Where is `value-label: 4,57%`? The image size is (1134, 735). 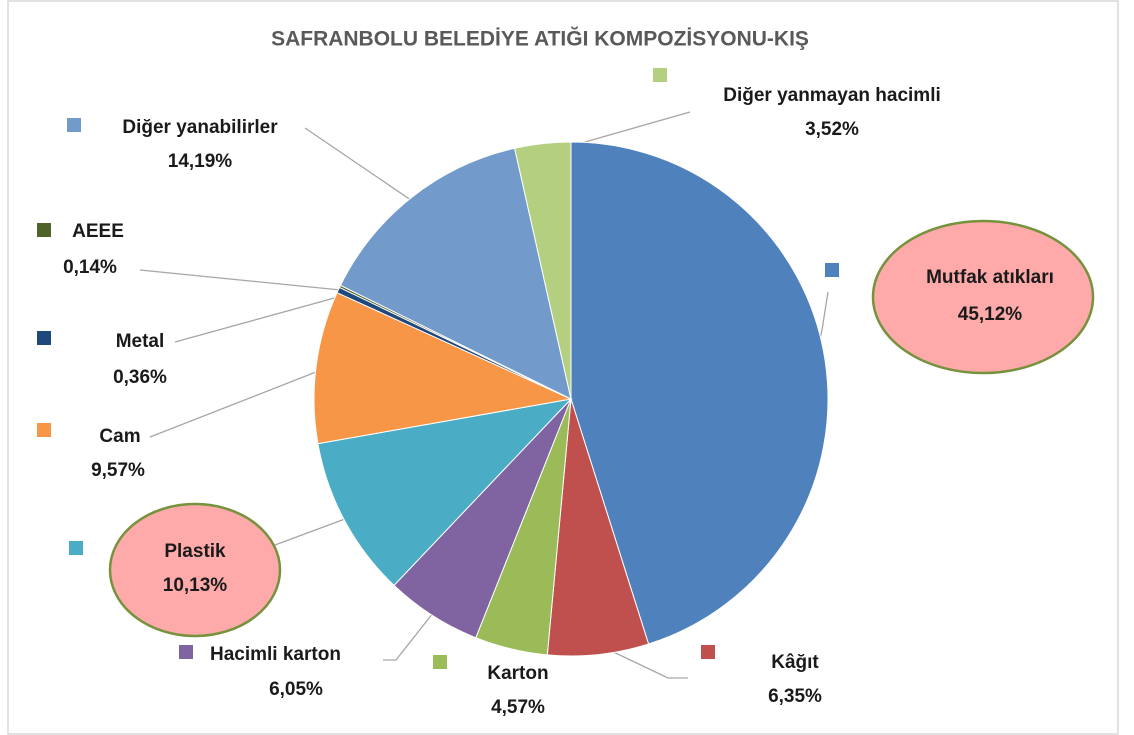 value-label: 4,57% is located at coordinates (518, 707).